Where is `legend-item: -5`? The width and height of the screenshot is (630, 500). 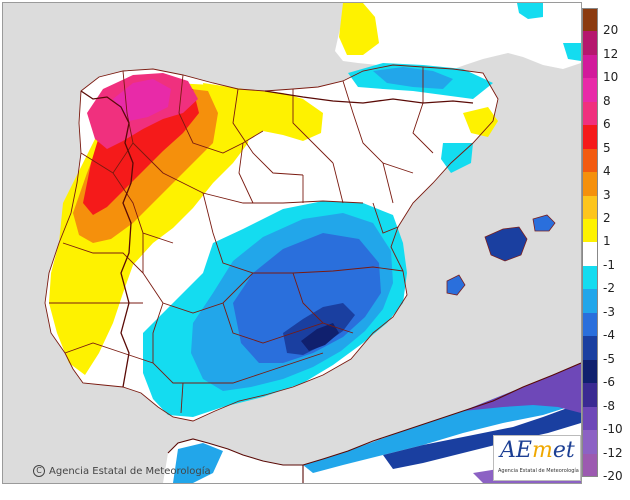 legend-item: -5 is located at coordinates (605, 351).